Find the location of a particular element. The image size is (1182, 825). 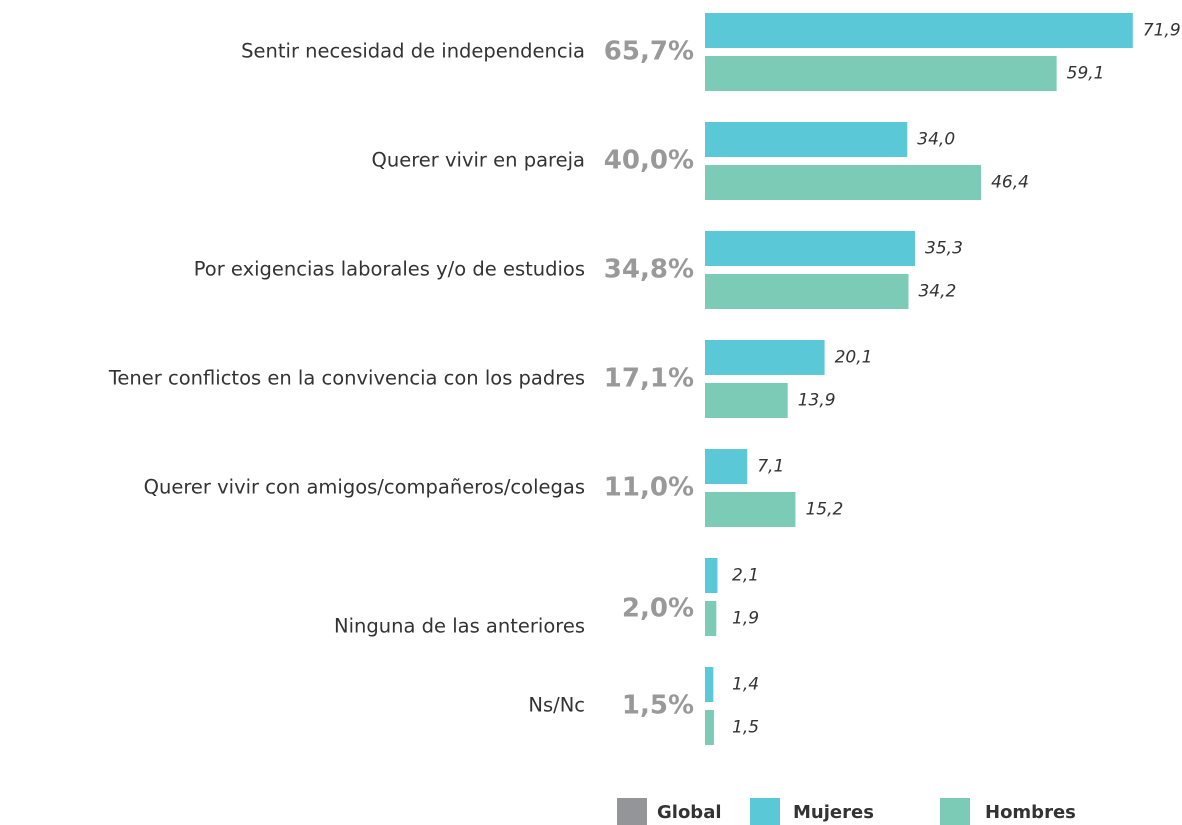

global-value: 1,5% is located at coordinates (658, 706).